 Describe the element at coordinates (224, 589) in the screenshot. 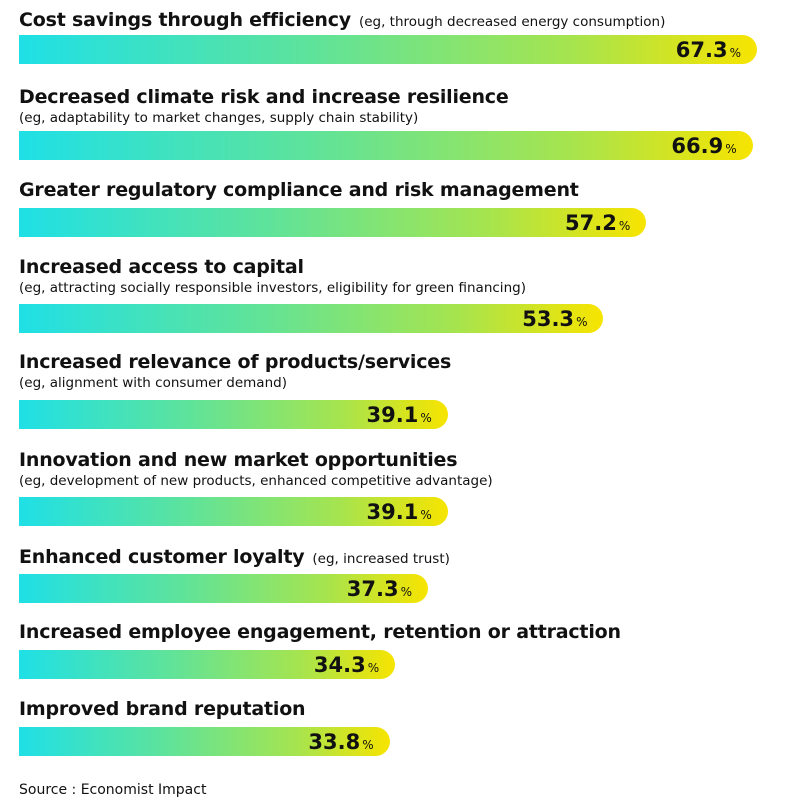

I see `bar: 37.3%` at that location.